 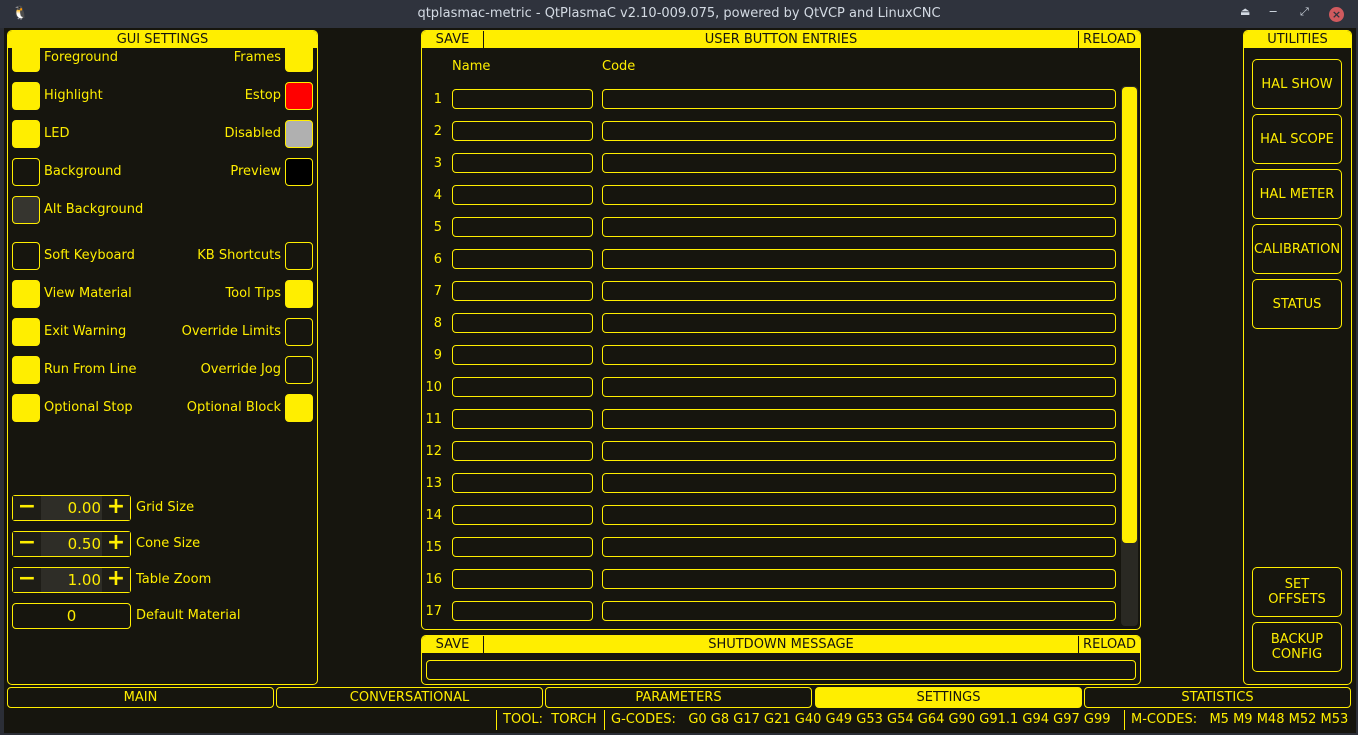 What do you see at coordinates (299, 332) in the screenshot?
I see `checkbox-override-limits` at bounding box center [299, 332].